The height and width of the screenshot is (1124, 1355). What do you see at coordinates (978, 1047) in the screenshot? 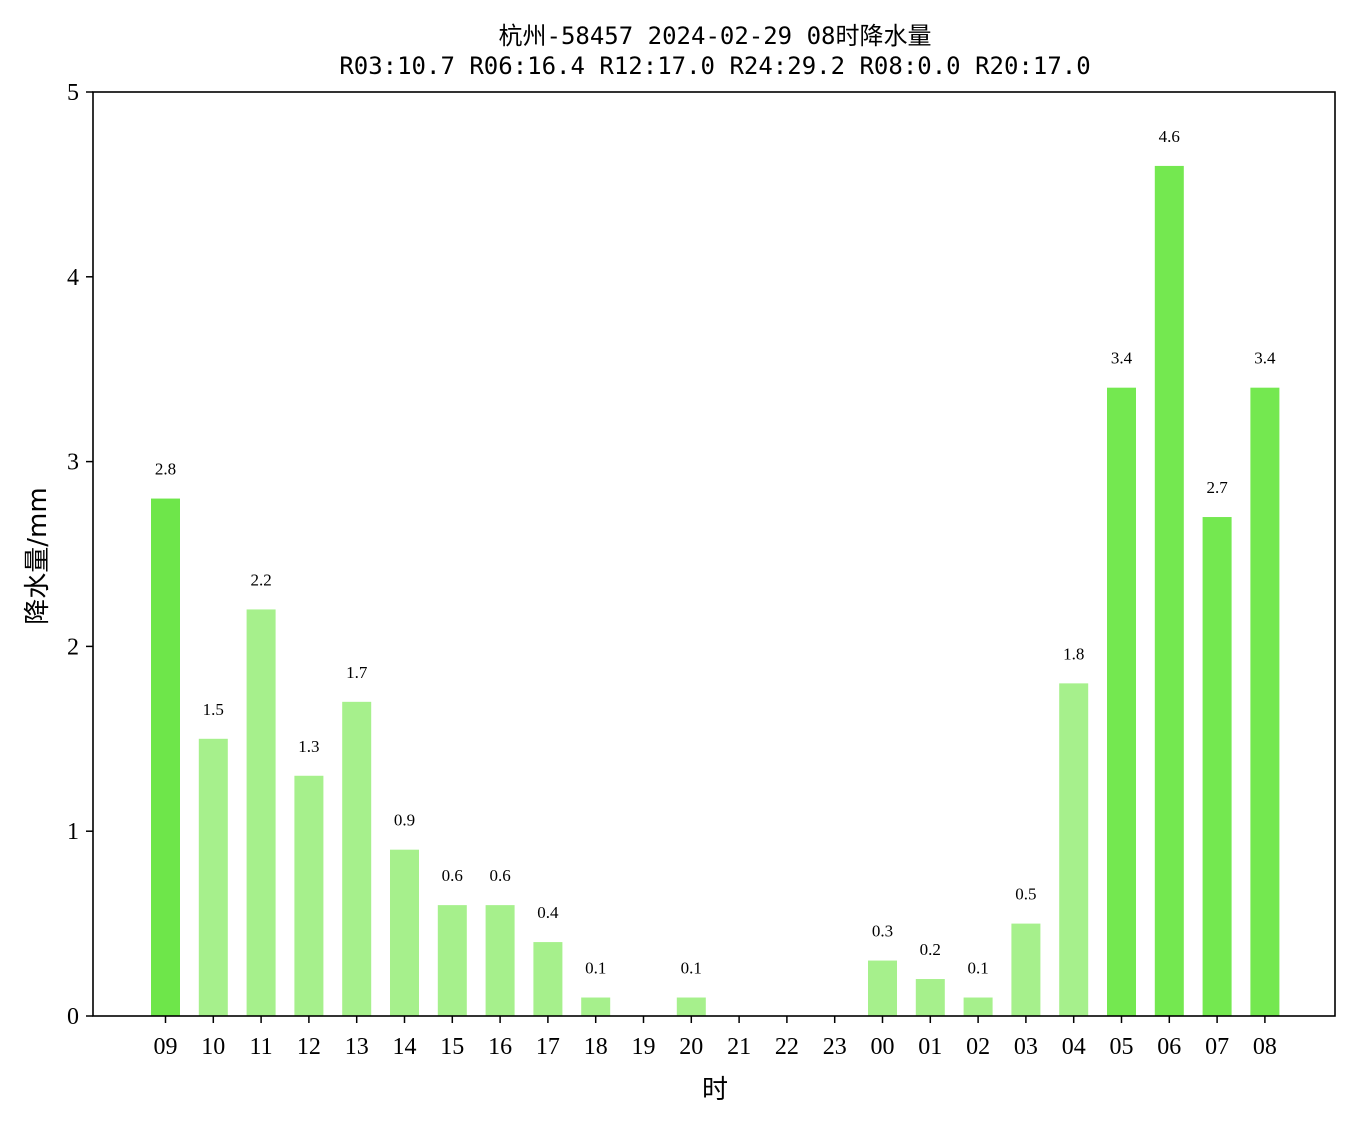
I see `x-tick-label: 02` at bounding box center [978, 1047].